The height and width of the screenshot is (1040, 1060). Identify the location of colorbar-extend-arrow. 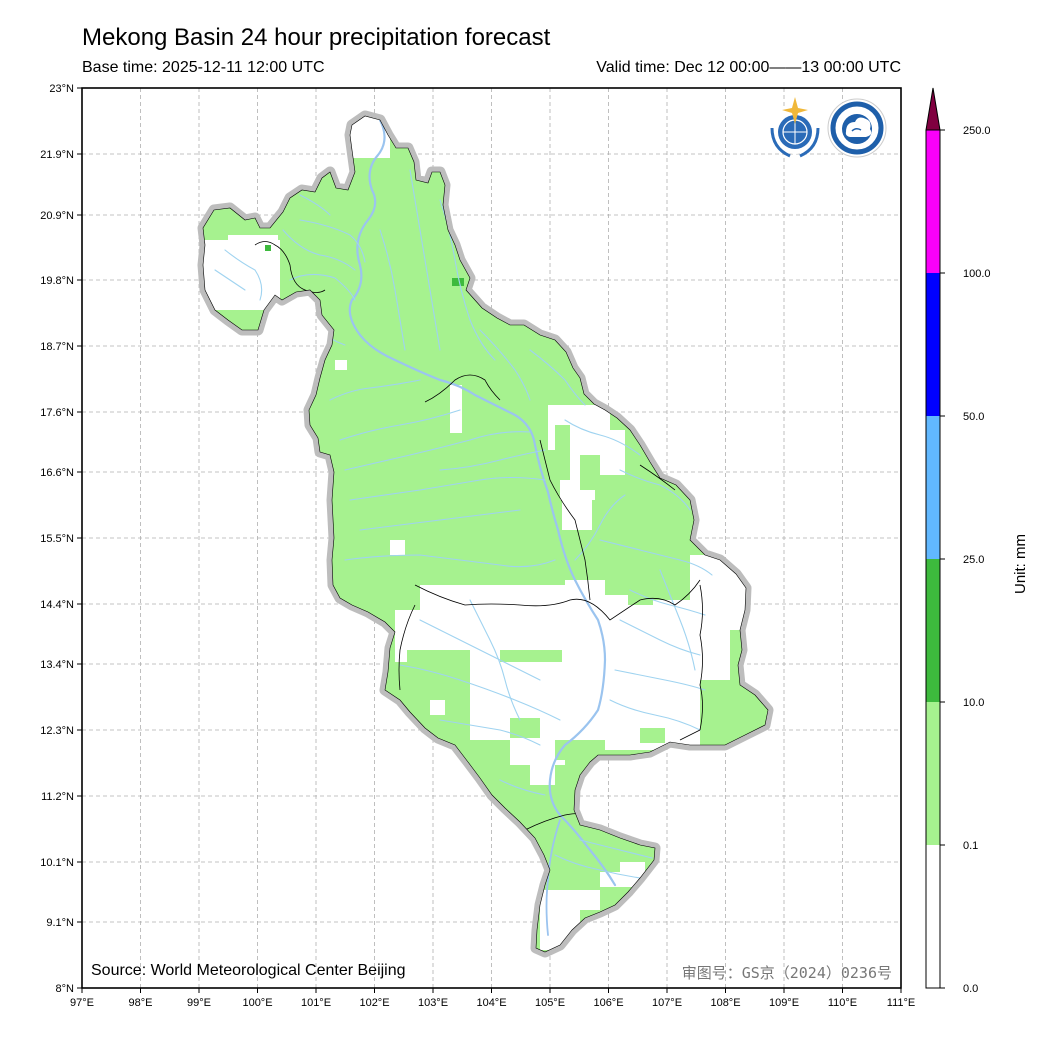
(933, 109).